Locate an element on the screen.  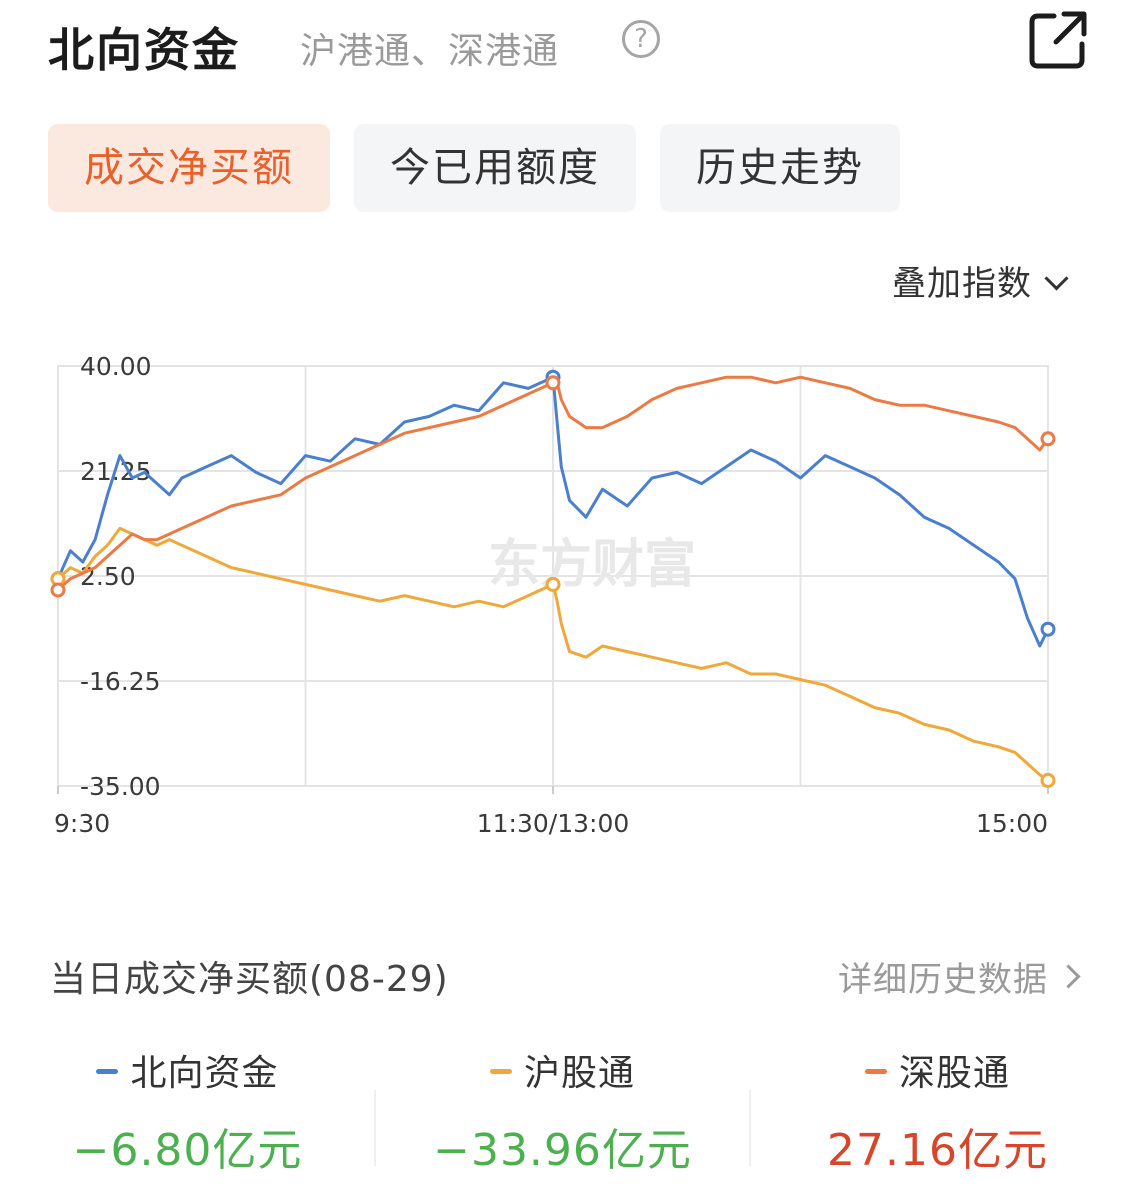
header: 北向资金 沪港通、深港通 ? is located at coordinates (568, 43).